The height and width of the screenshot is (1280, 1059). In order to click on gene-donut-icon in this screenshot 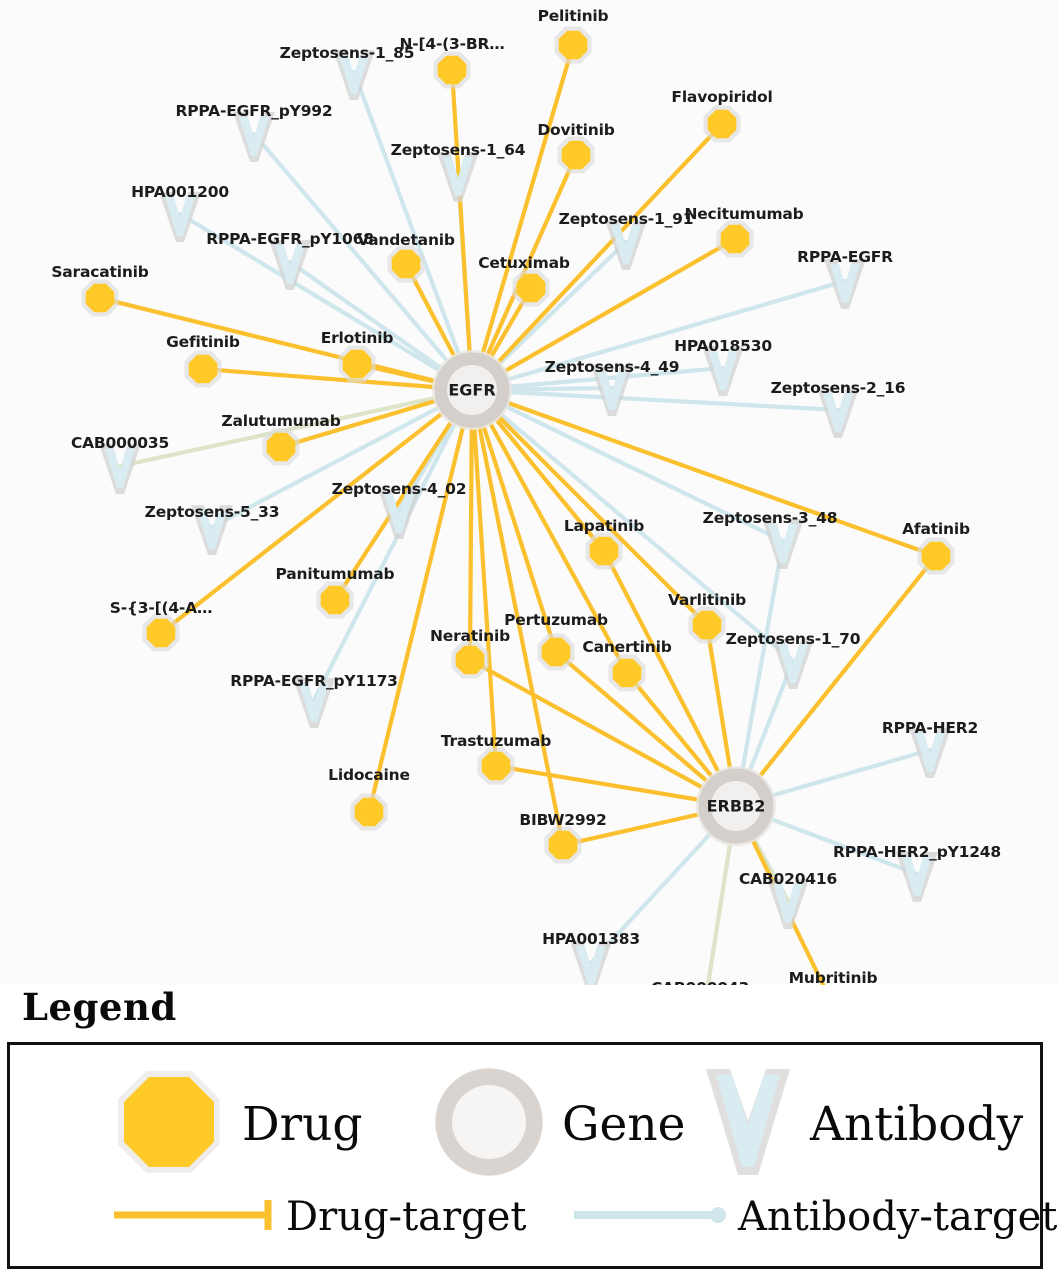, I will do `click(489, 1124)`.